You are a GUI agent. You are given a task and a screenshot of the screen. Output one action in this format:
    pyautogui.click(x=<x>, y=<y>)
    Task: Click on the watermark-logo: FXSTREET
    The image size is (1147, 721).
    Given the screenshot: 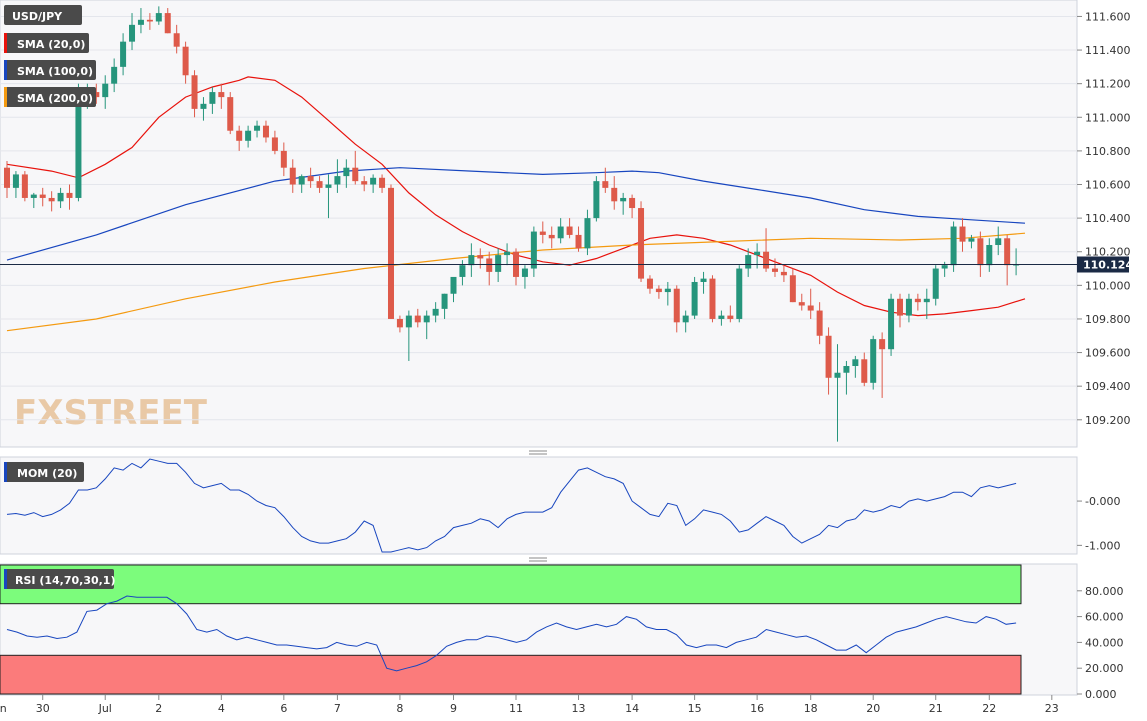 What is the action you would take?
    pyautogui.click(x=111, y=413)
    